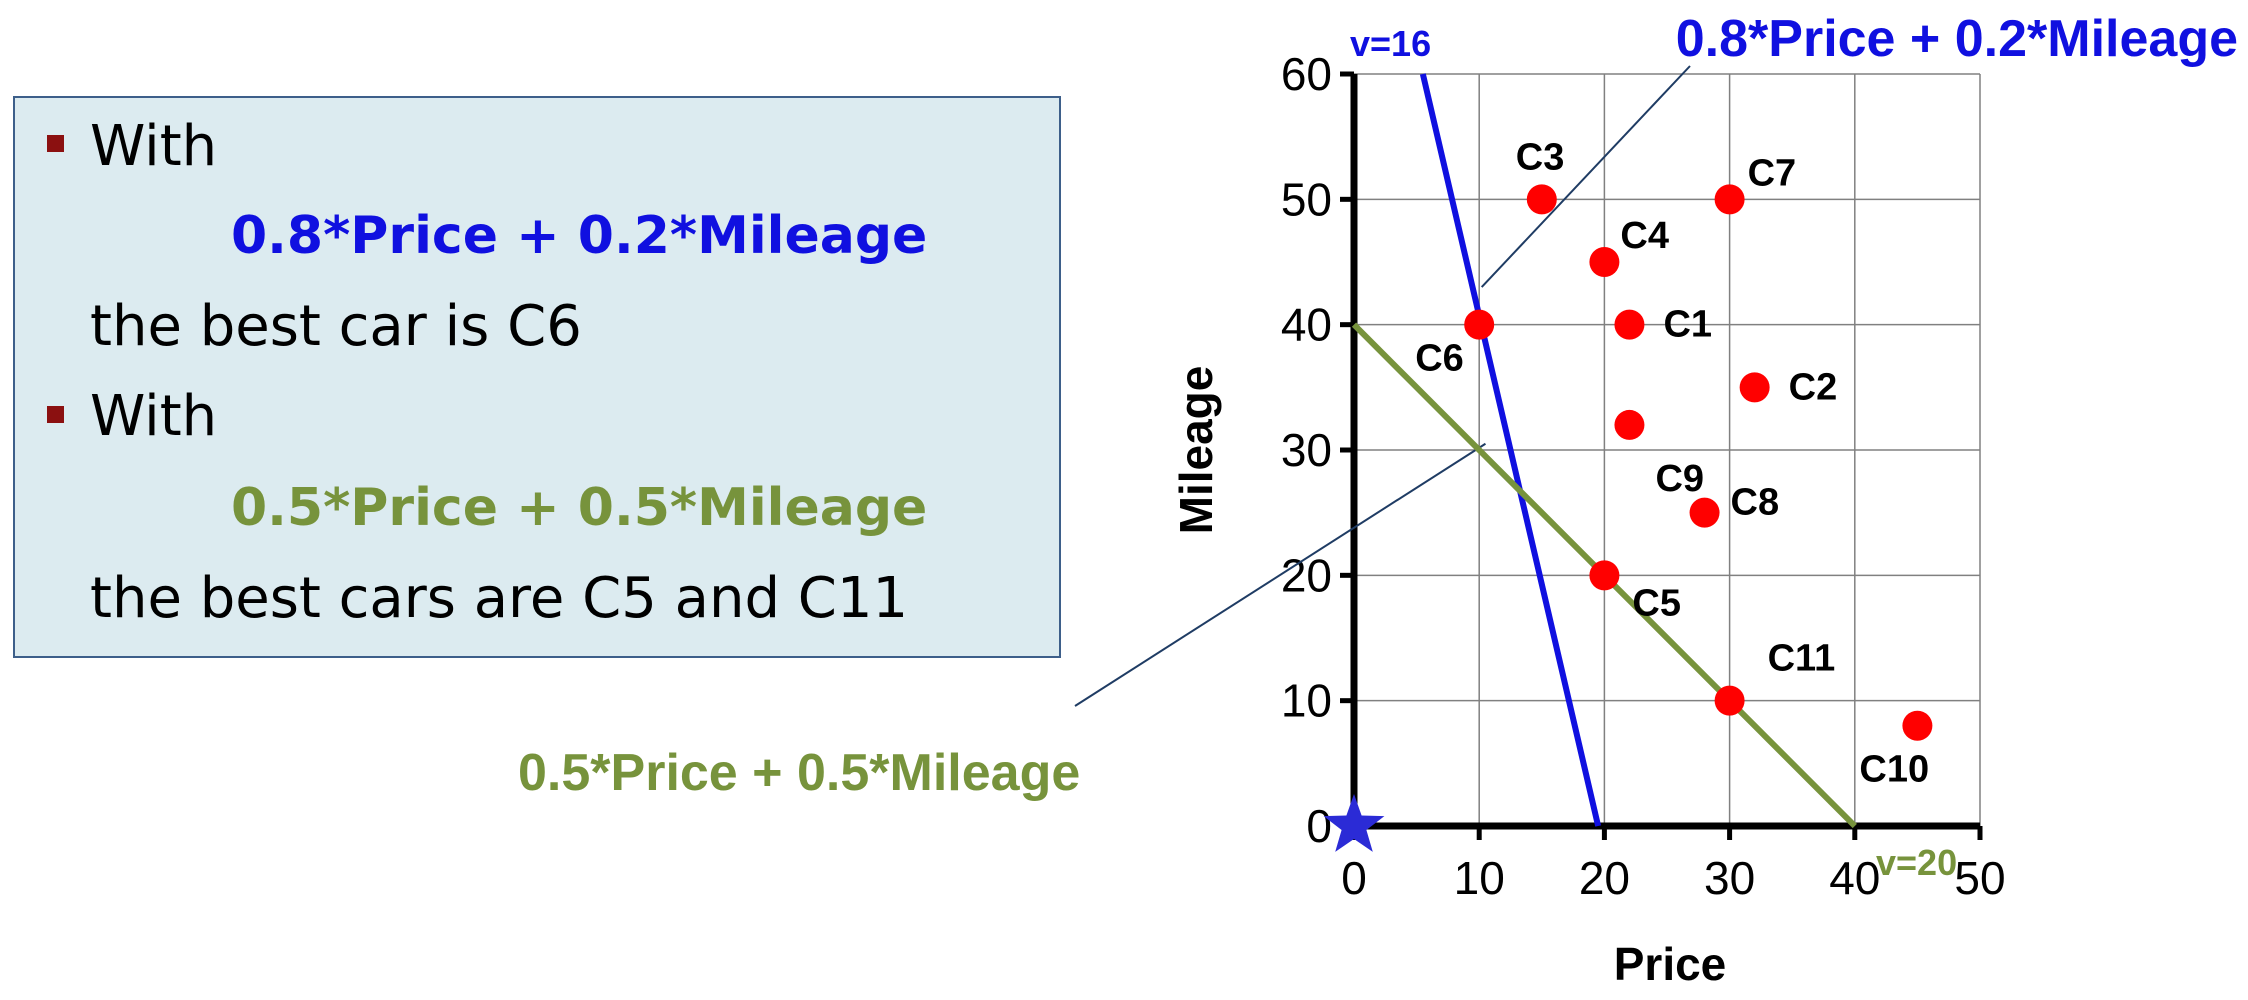 The width and height of the screenshot is (2248, 1000). Describe the element at coordinates (1196, 450) in the screenshot. I see `y-axis-label: Mileage` at that location.